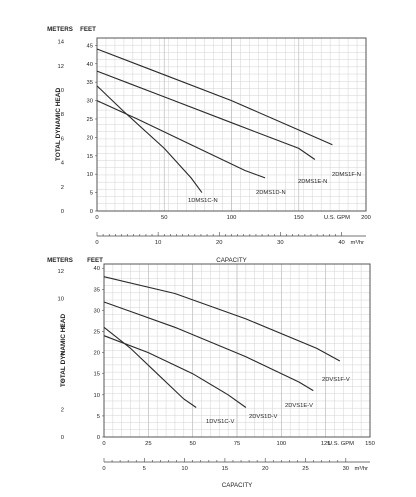  Describe the element at coordinates (220, 422) in the screenshot. I see `curve-label: 1DVS1C-V` at that location.